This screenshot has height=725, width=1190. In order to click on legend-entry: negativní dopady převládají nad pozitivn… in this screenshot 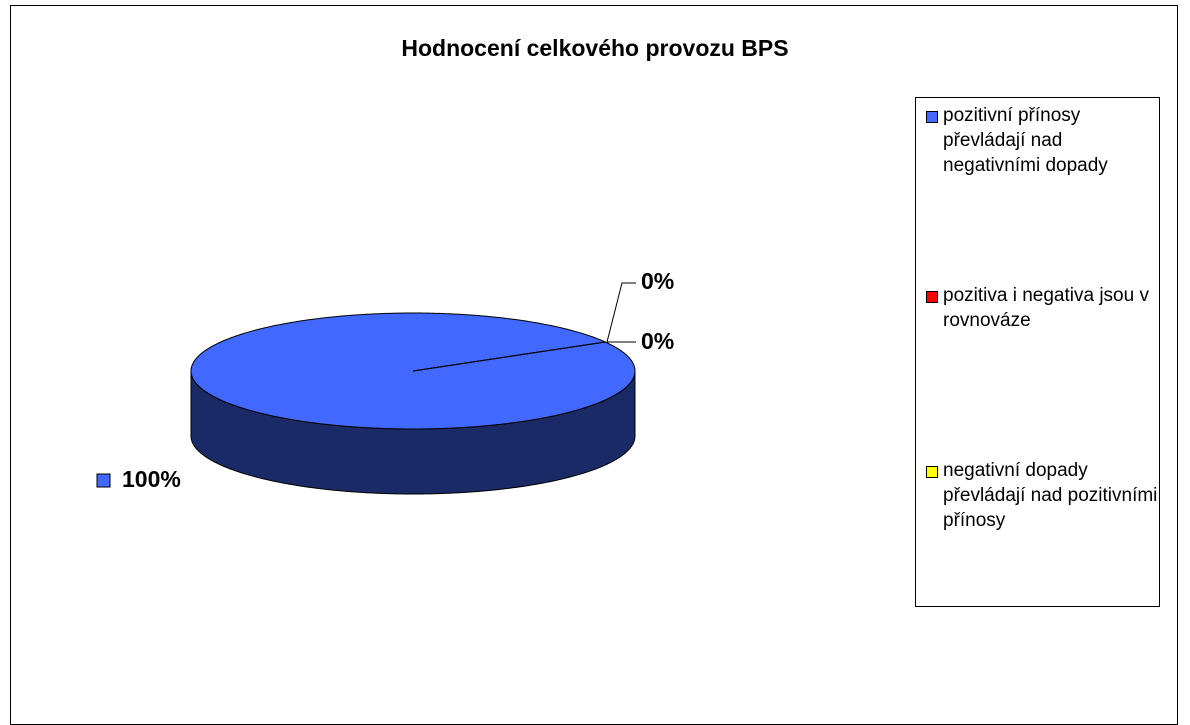, I will do `click(1042, 495)`.